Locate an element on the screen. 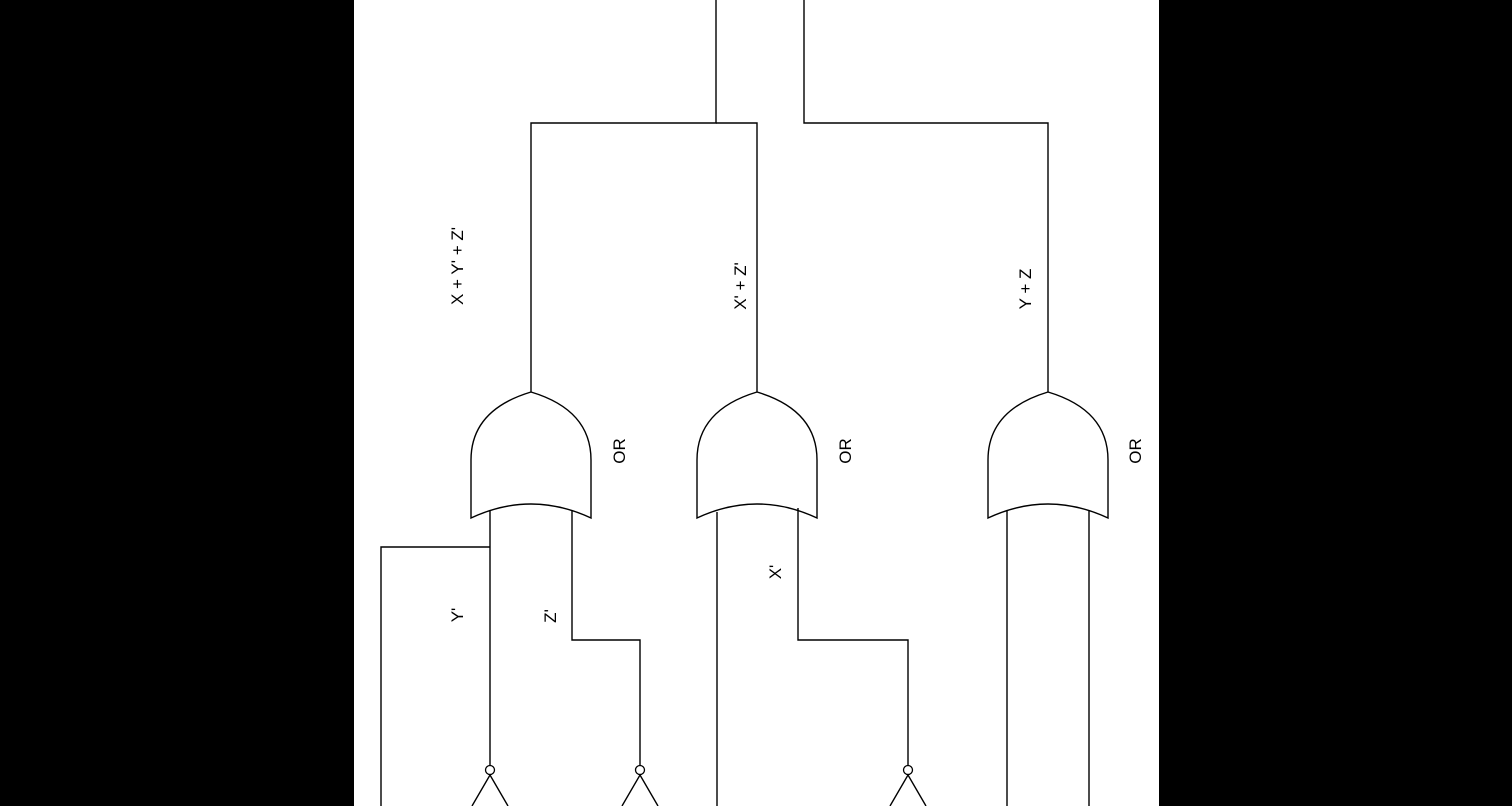  wire-z-not is located at coordinates (606, 637).